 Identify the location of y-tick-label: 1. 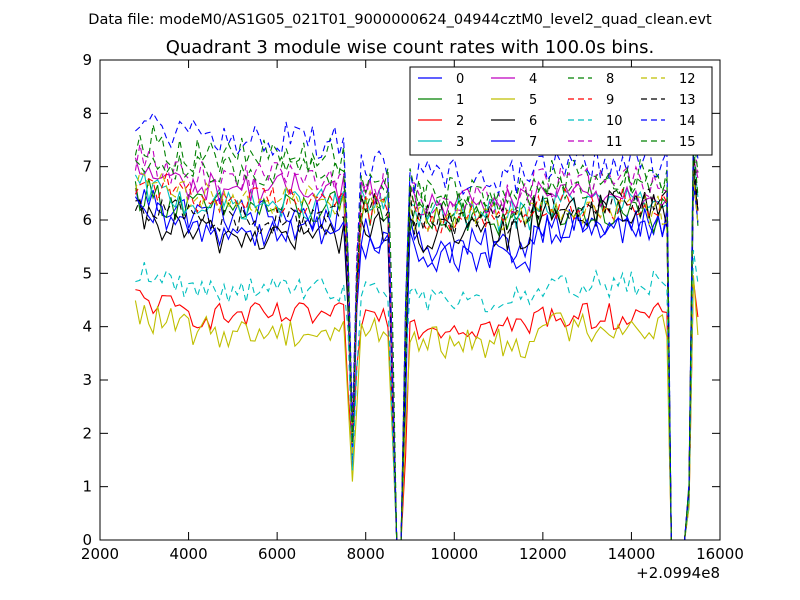
(87, 487).